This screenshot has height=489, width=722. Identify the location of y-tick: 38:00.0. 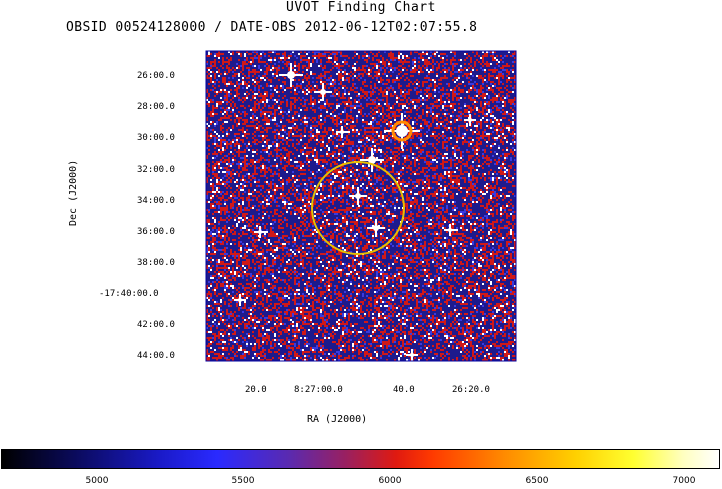
(156, 263).